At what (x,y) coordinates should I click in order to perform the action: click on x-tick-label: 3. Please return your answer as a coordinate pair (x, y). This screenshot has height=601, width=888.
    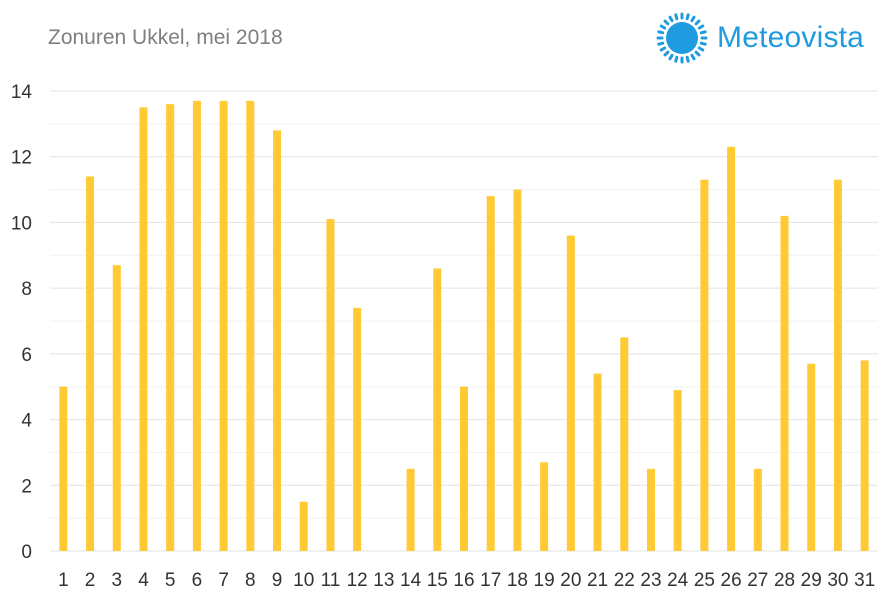
    Looking at the image, I should click on (116, 580).